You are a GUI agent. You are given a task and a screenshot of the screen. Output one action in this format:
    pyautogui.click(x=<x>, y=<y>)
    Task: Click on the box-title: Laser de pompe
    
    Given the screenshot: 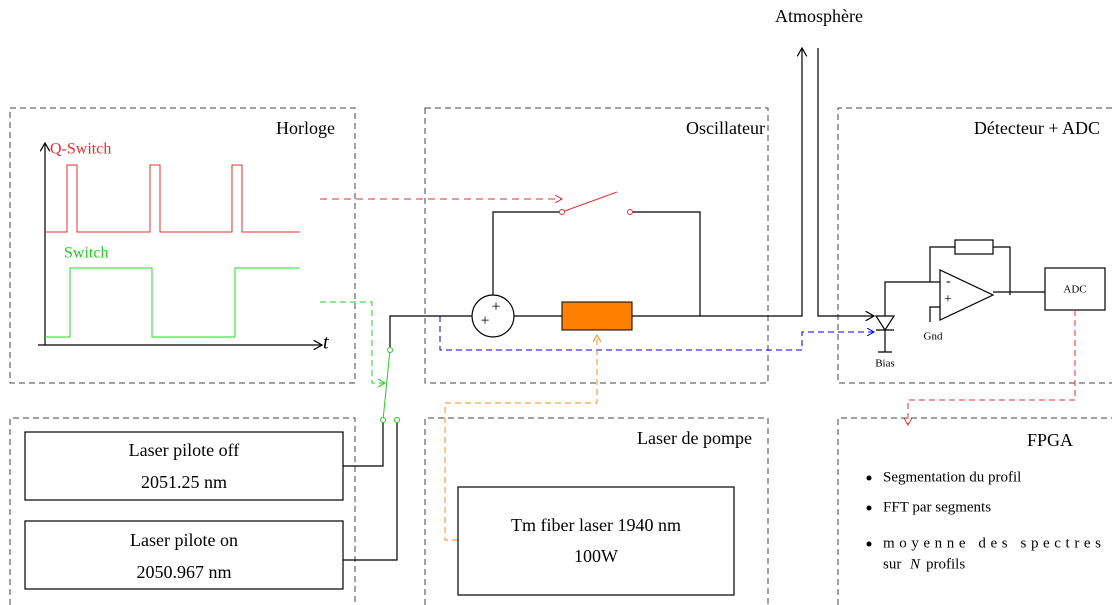 What is the action you would take?
    pyautogui.click(x=694, y=438)
    